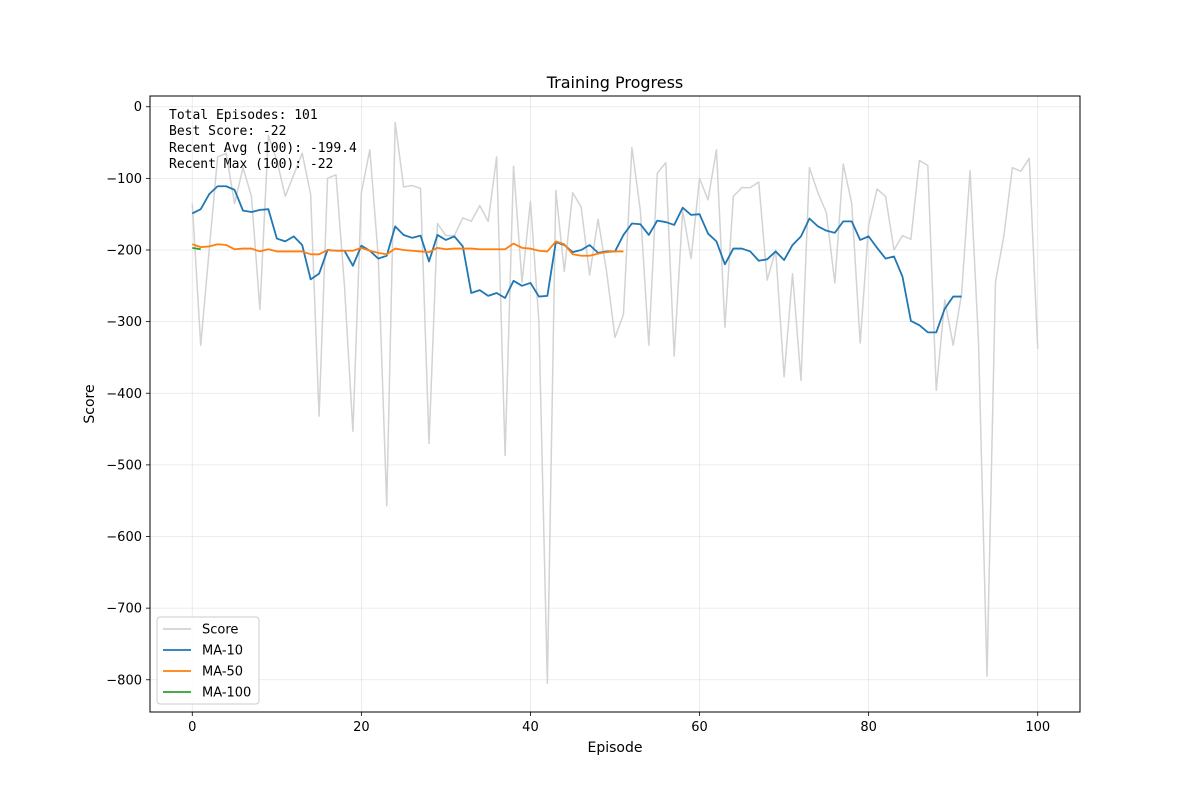  I want to click on chart-title: Training Progress, so click(615, 82).